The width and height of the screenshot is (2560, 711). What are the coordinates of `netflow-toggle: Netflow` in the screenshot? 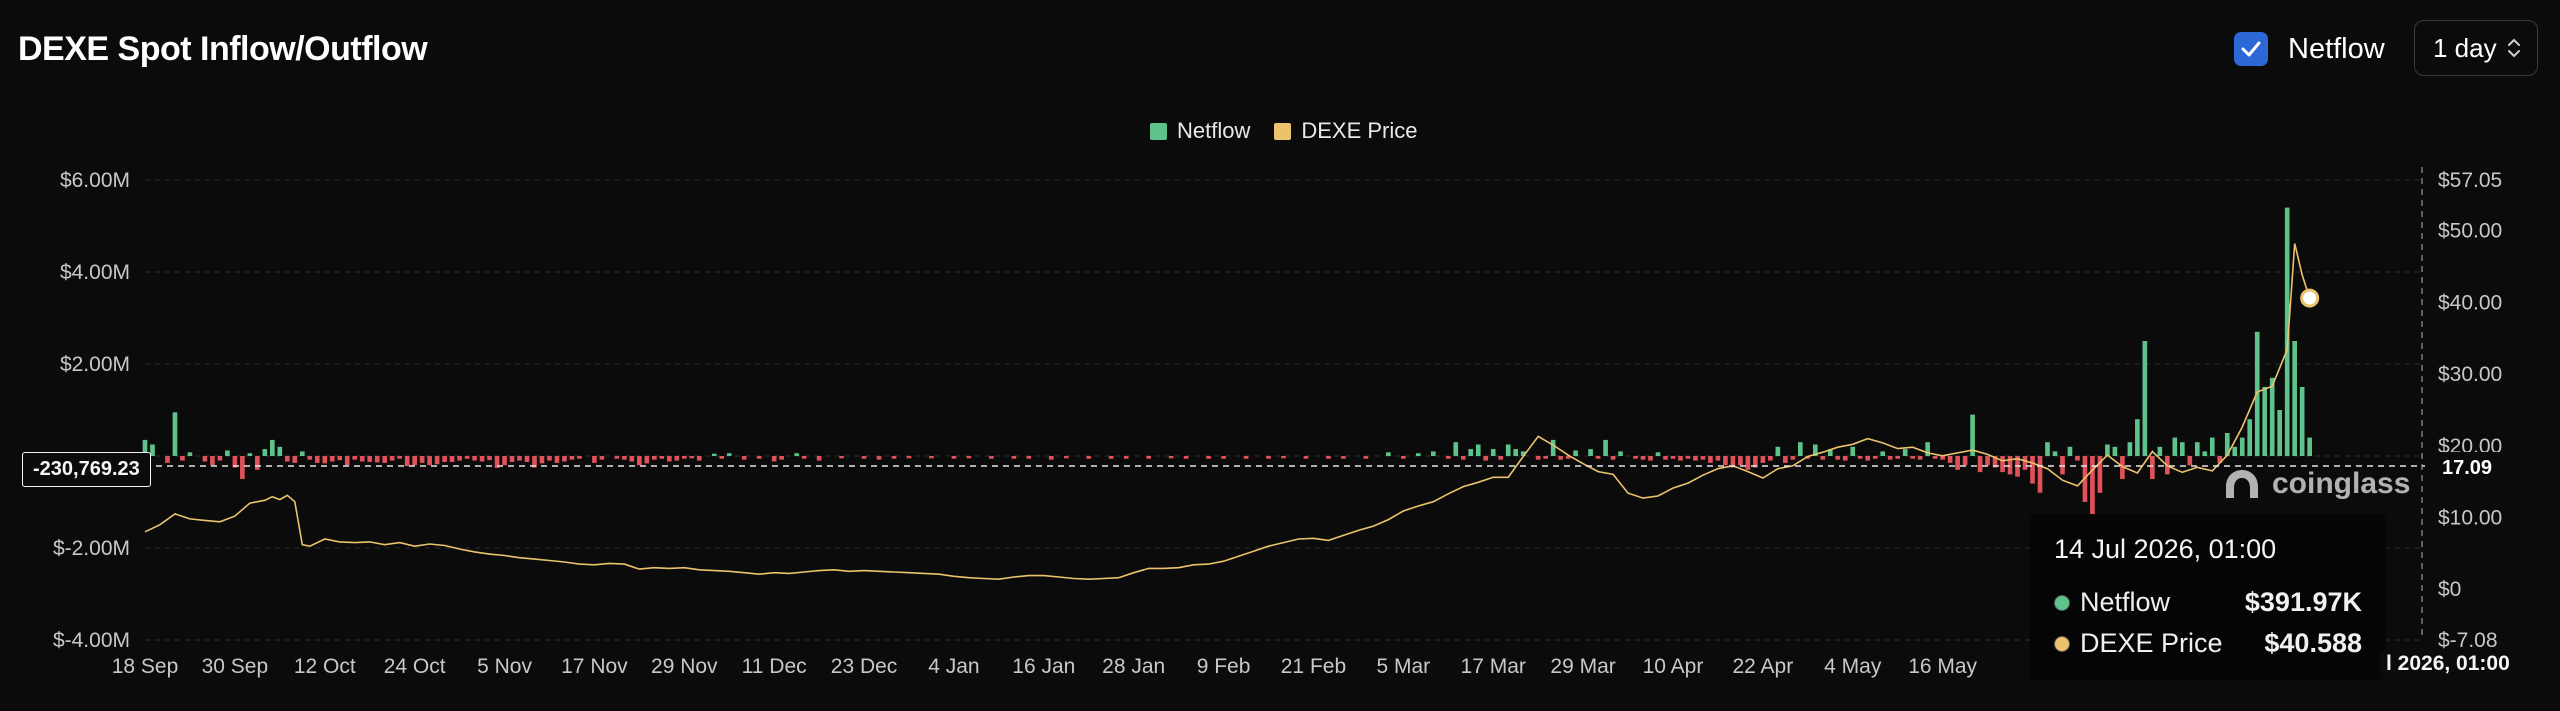 It's located at (2309, 49).